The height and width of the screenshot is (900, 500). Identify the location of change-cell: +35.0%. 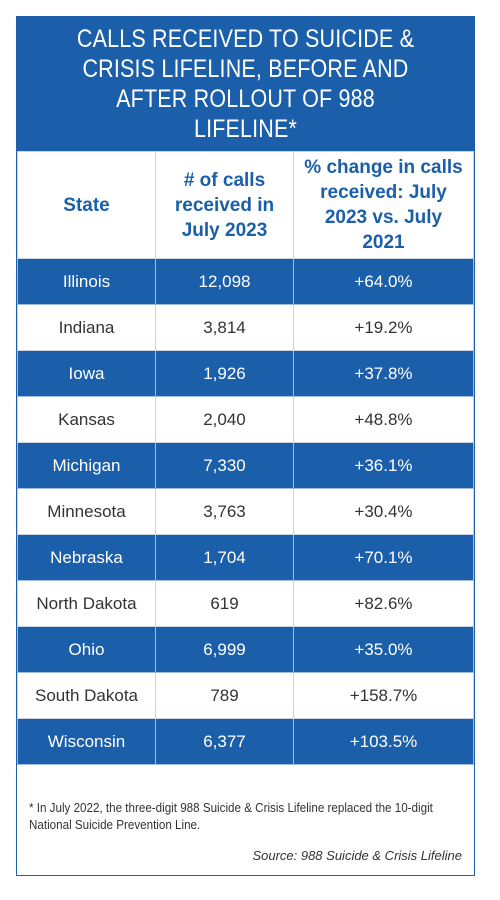
(383, 649).